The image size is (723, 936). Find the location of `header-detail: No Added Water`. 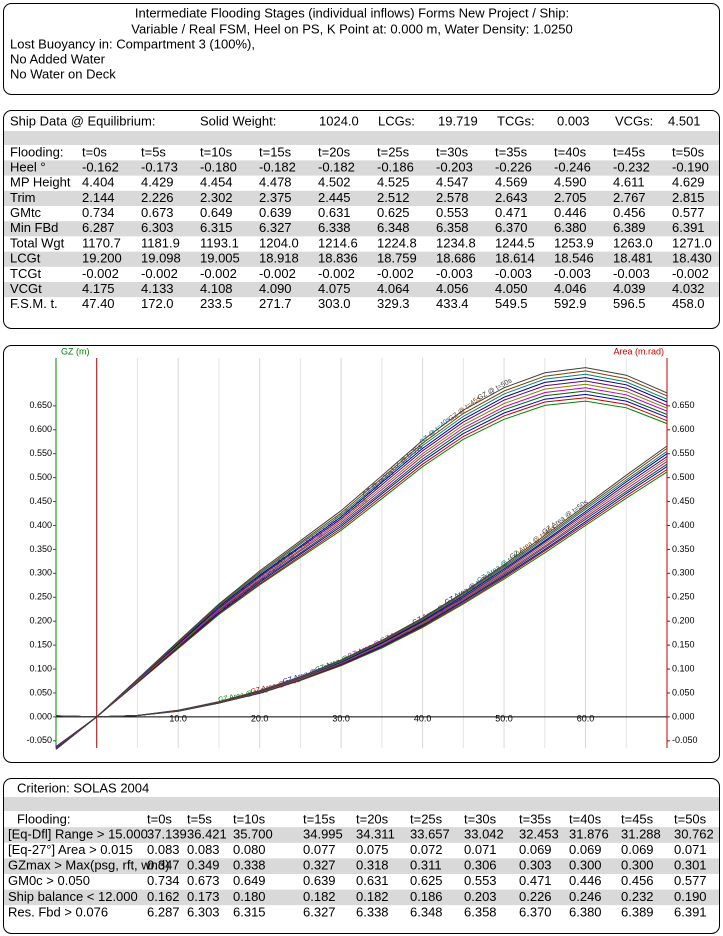

header-detail: No Added Water is located at coordinates (58, 58).